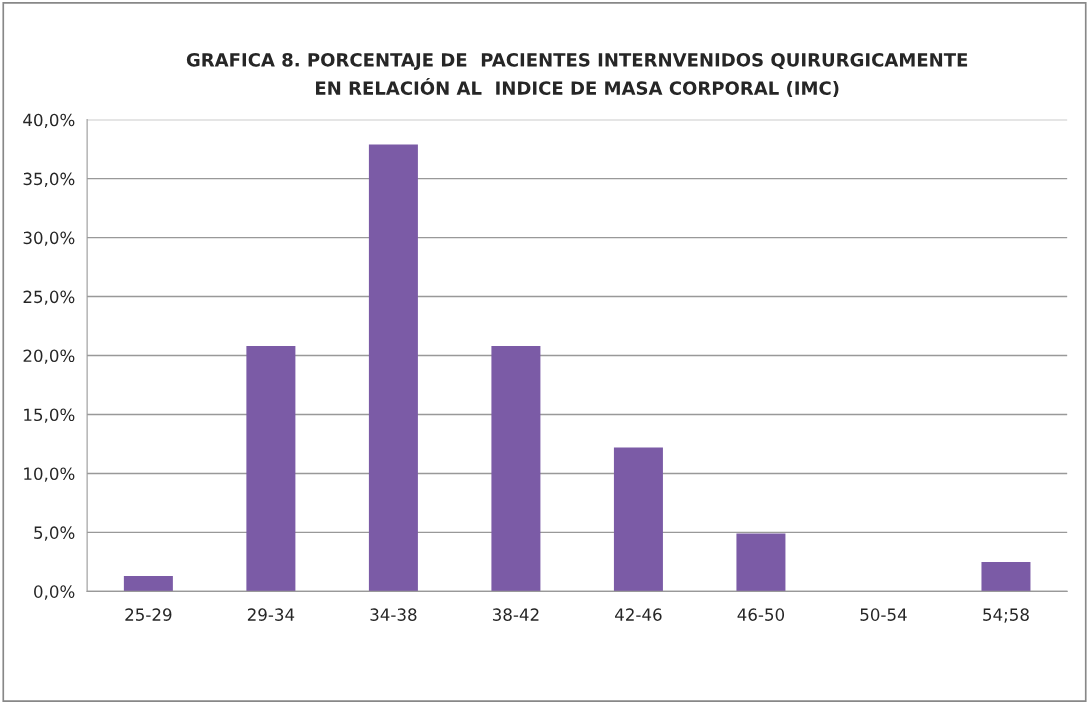 The image size is (1089, 704). Describe the element at coordinates (638, 614) in the screenshot. I see `x-tick-label: 42-46` at that location.